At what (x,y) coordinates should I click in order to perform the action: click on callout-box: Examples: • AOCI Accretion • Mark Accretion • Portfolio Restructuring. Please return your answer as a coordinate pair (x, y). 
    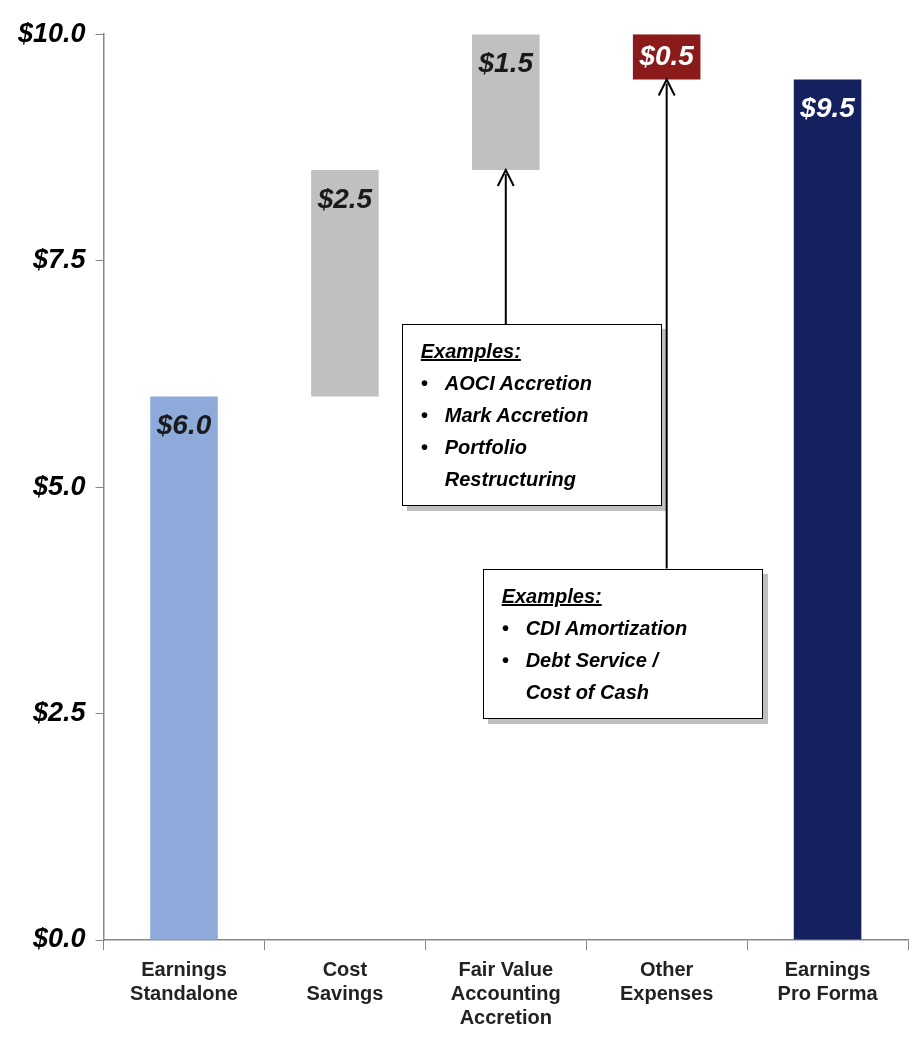
    Looking at the image, I should click on (531, 415).